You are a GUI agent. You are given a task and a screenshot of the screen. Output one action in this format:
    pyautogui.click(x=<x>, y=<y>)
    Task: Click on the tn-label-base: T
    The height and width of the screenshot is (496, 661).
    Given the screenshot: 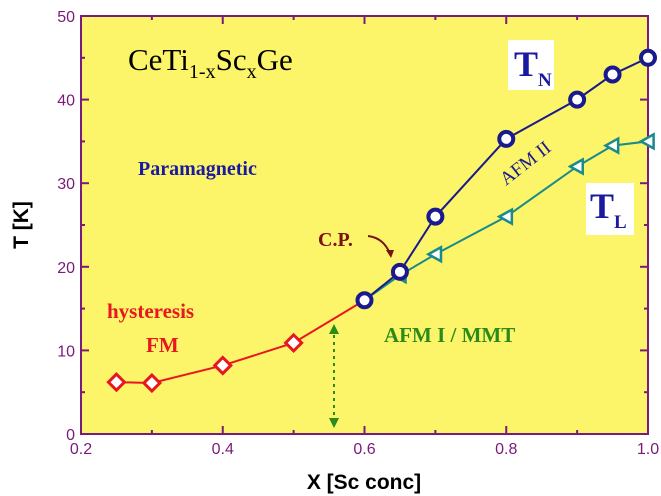 What is the action you would take?
    pyautogui.click(x=526, y=64)
    